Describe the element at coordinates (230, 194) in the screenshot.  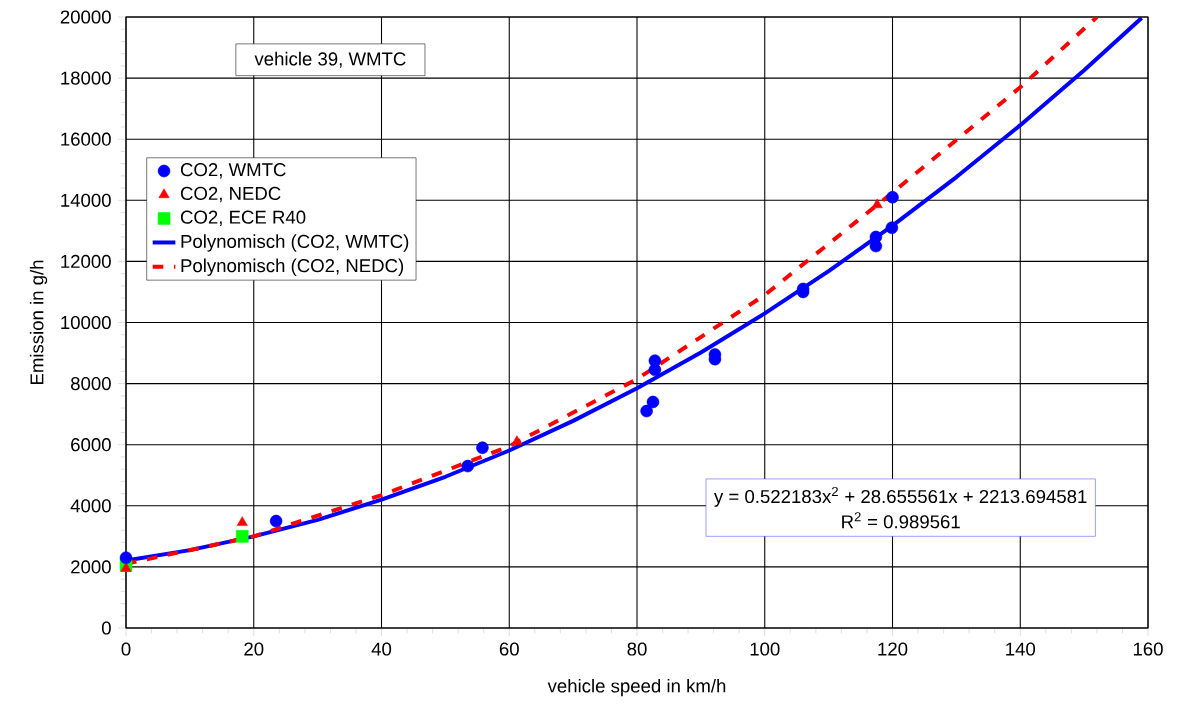
I see `legend-label: CO2, NEDC` at that location.